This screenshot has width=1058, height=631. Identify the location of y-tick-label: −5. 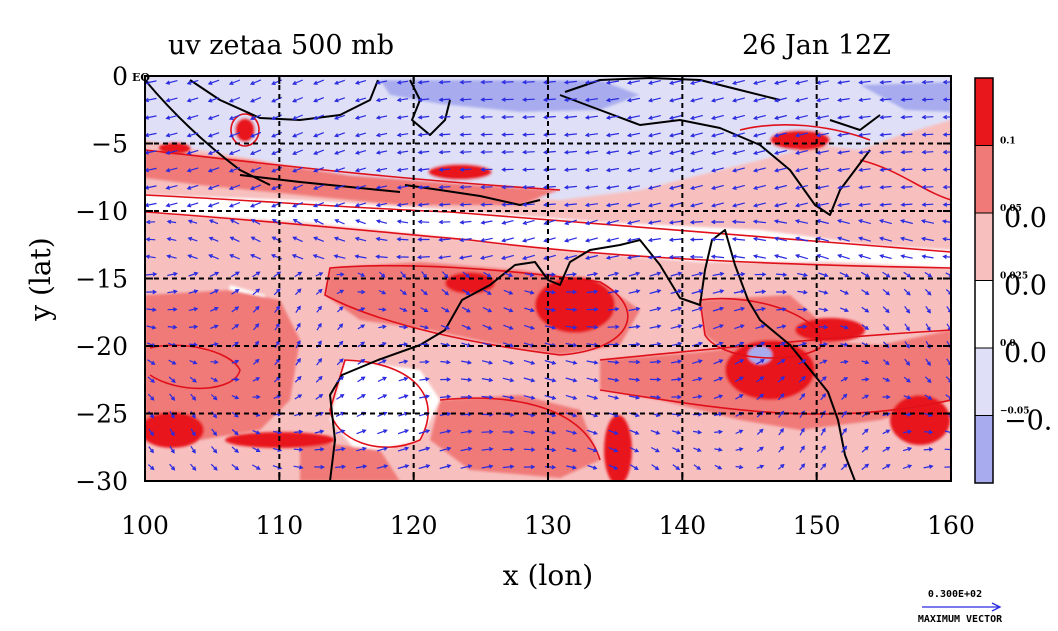
(109, 144).